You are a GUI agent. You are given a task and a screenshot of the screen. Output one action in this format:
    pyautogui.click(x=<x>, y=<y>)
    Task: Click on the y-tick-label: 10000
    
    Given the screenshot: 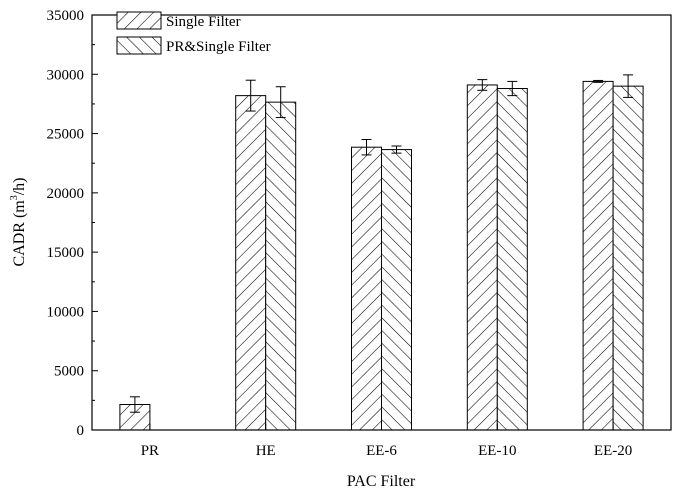 What is the action you would take?
    pyautogui.click(x=66, y=312)
    